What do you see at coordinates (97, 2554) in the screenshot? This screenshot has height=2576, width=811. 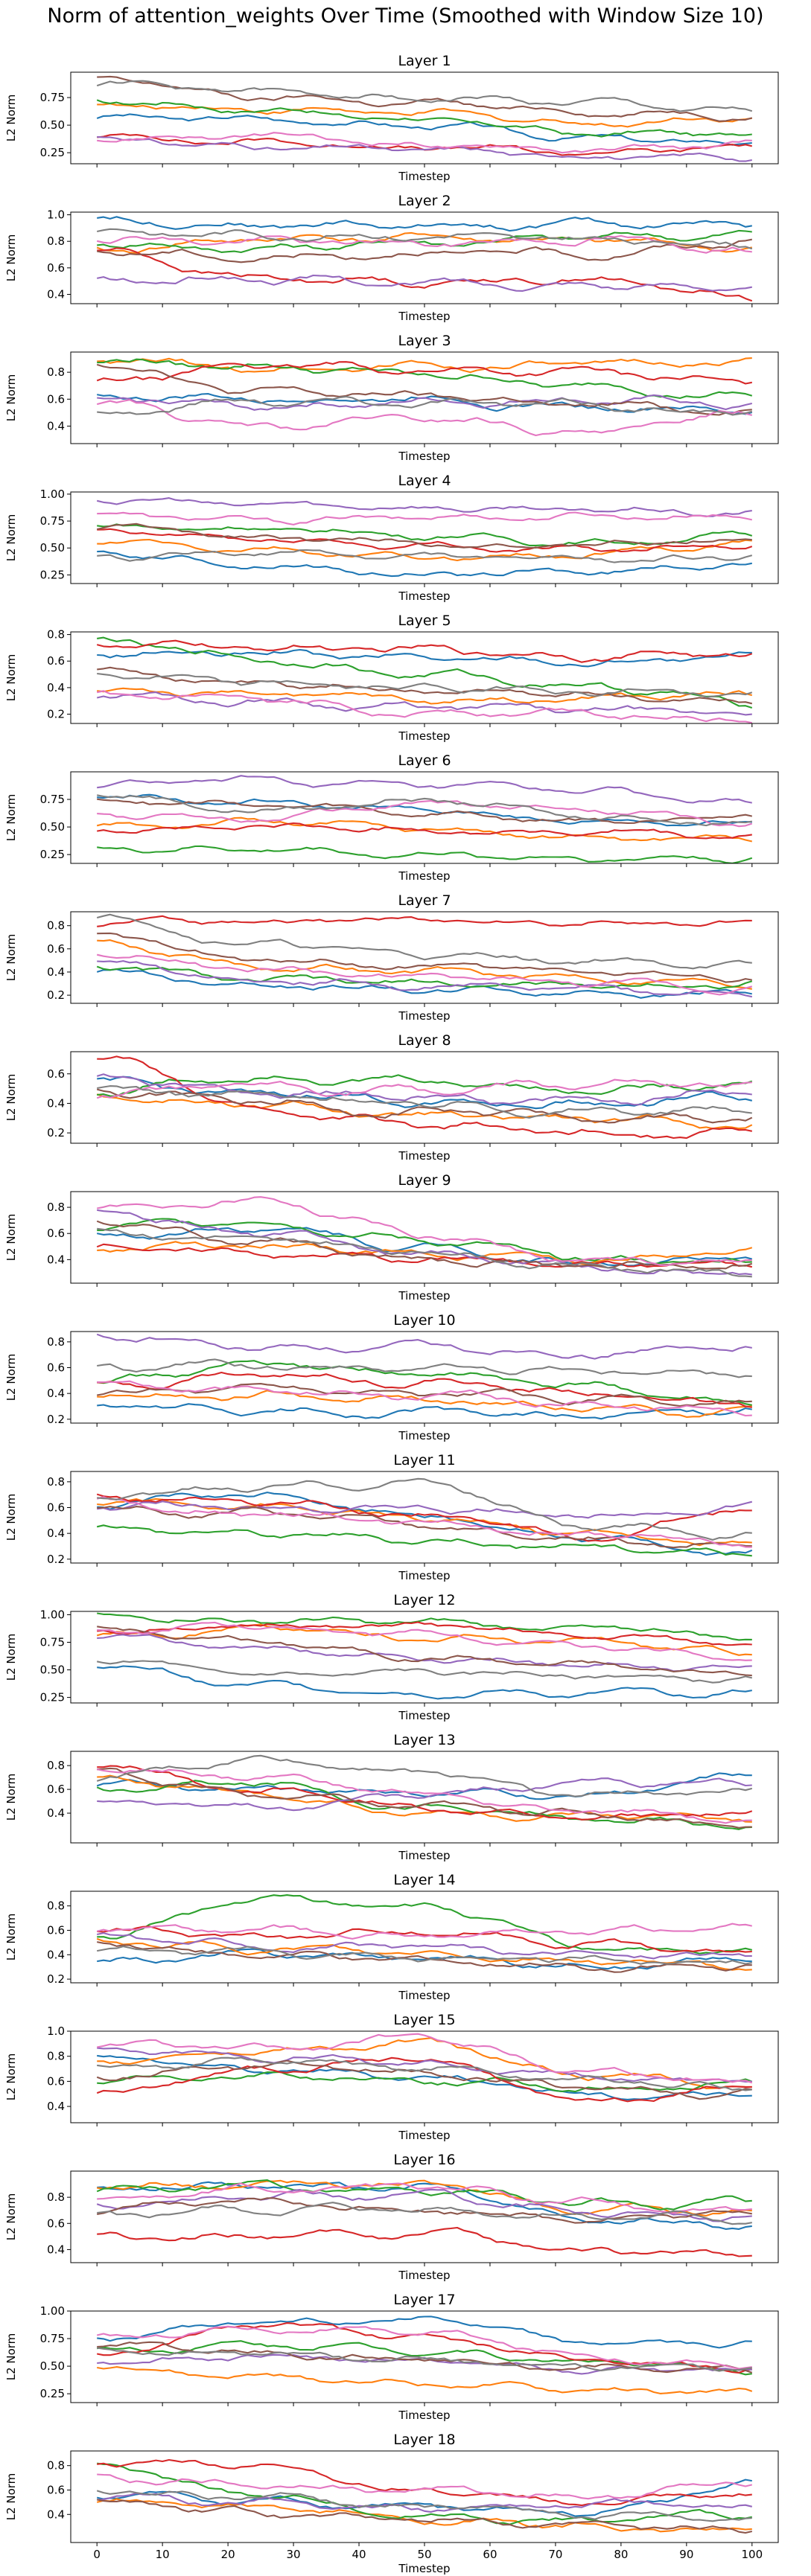 I see `x-tick-label: 0` at bounding box center [97, 2554].